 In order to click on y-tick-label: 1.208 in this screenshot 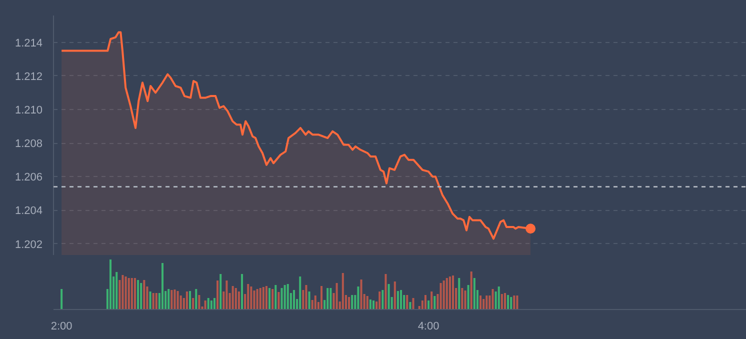, I will do `click(28, 144)`.